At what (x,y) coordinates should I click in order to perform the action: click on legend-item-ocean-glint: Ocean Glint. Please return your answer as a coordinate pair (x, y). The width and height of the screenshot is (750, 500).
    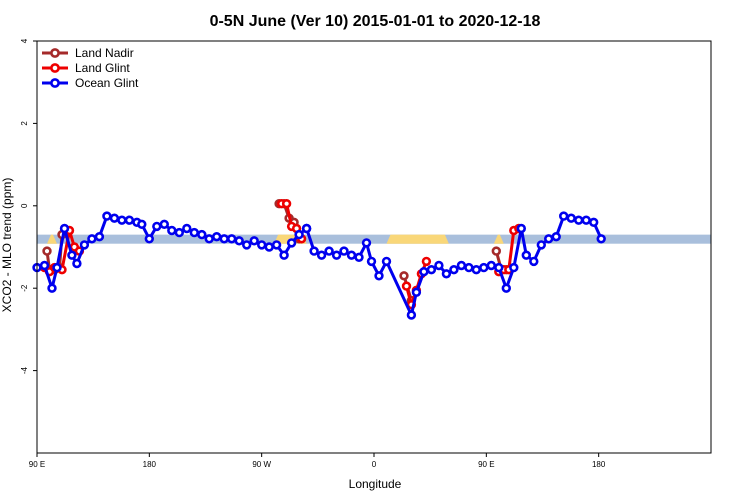
    Looking at the image, I should click on (90, 83).